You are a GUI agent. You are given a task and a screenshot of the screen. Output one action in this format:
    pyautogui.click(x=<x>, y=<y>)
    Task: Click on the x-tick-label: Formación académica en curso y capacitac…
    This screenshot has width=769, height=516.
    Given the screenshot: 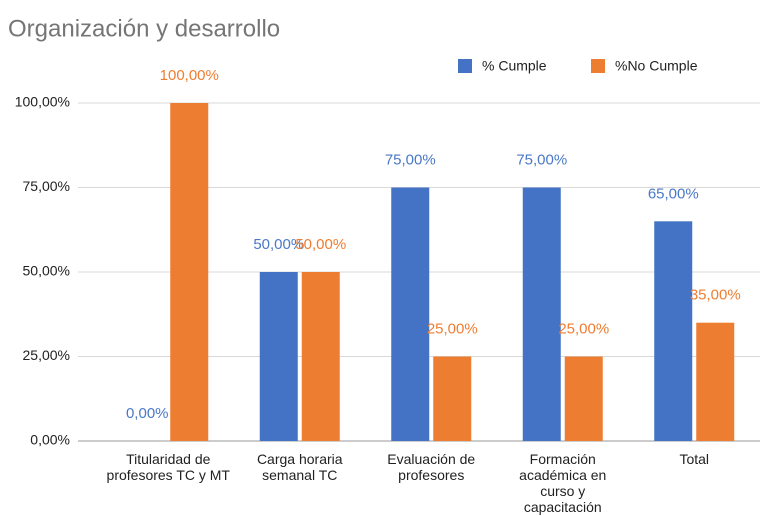 What is the action you would take?
    pyautogui.click(x=563, y=483)
    